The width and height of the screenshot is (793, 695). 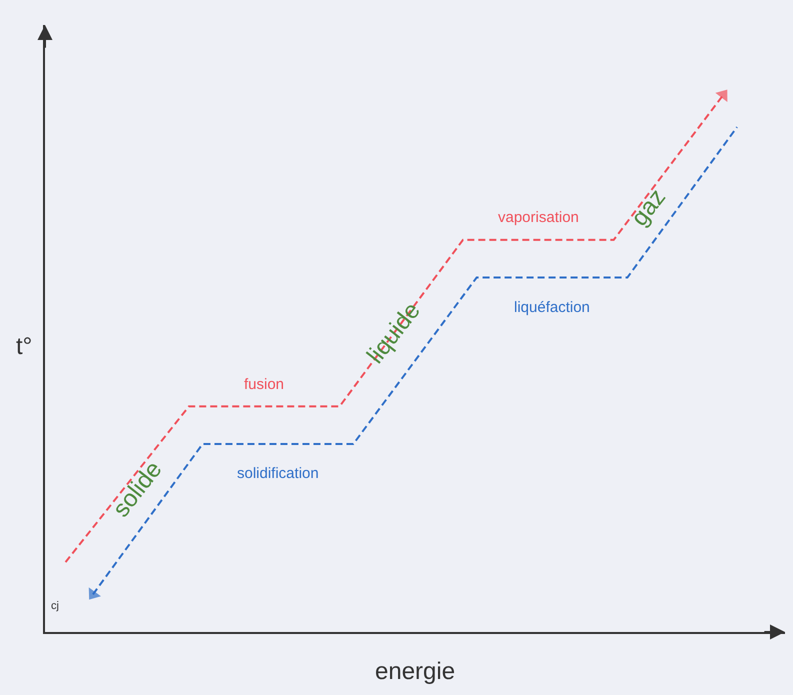 What do you see at coordinates (552, 307) in the screenshot?
I see `annotation: liquéfaction` at bounding box center [552, 307].